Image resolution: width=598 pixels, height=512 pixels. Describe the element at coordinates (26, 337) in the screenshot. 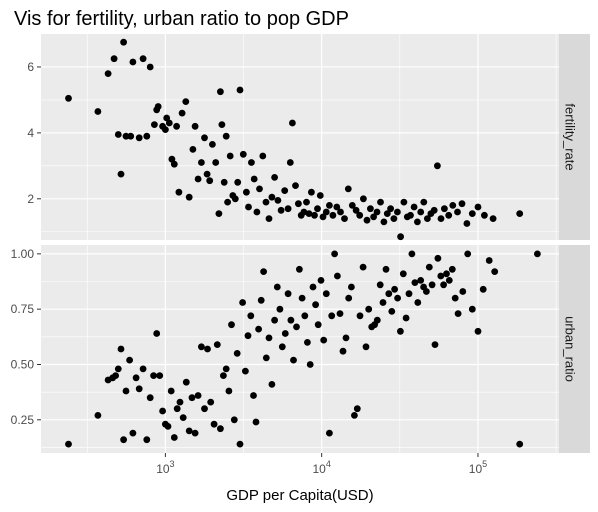

I see `urban-y-axis: 0.25 0.50 0.75 1.00` at that location.